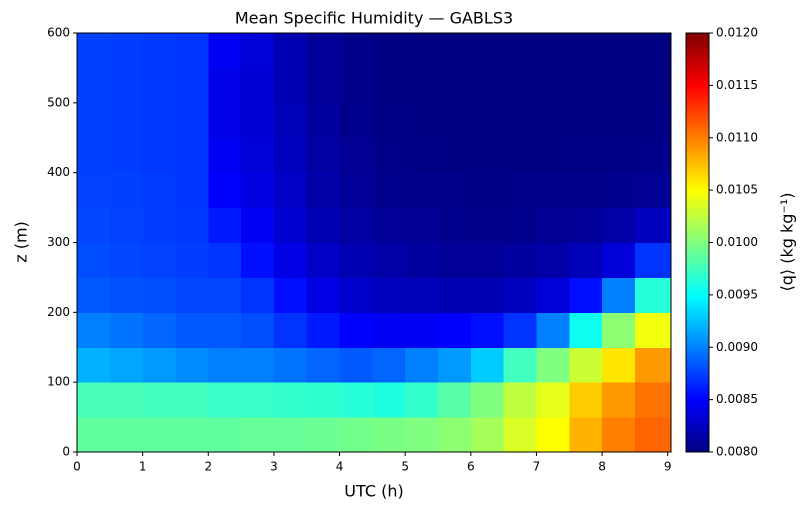 The image size is (811, 511). What do you see at coordinates (373, 491) in the screenshot?
I see `x-axis-label: UTC (h)` at bounding box center [373, 491].